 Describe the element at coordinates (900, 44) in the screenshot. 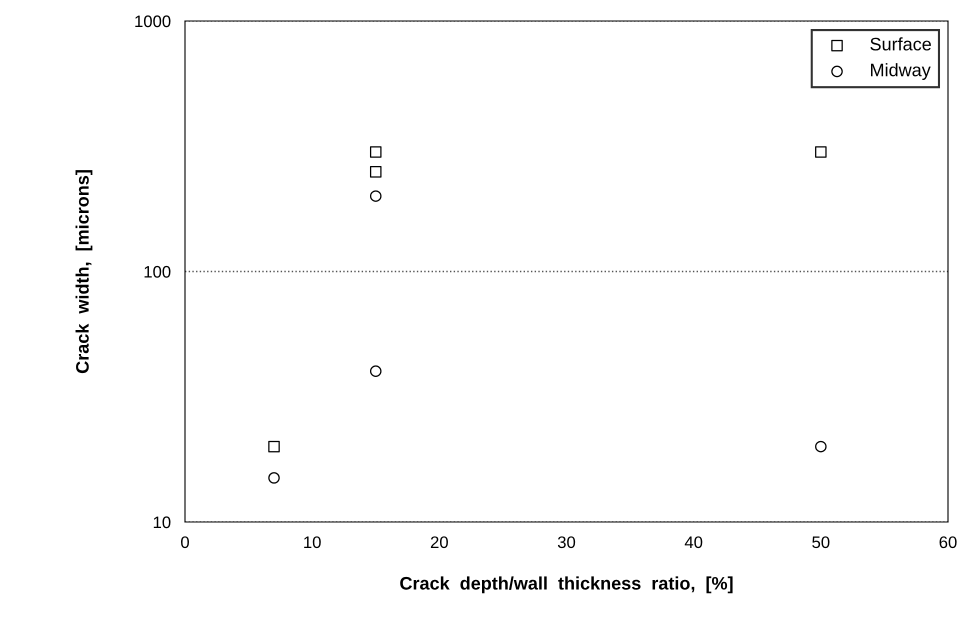

I see `legend-label: Surface` at that location.